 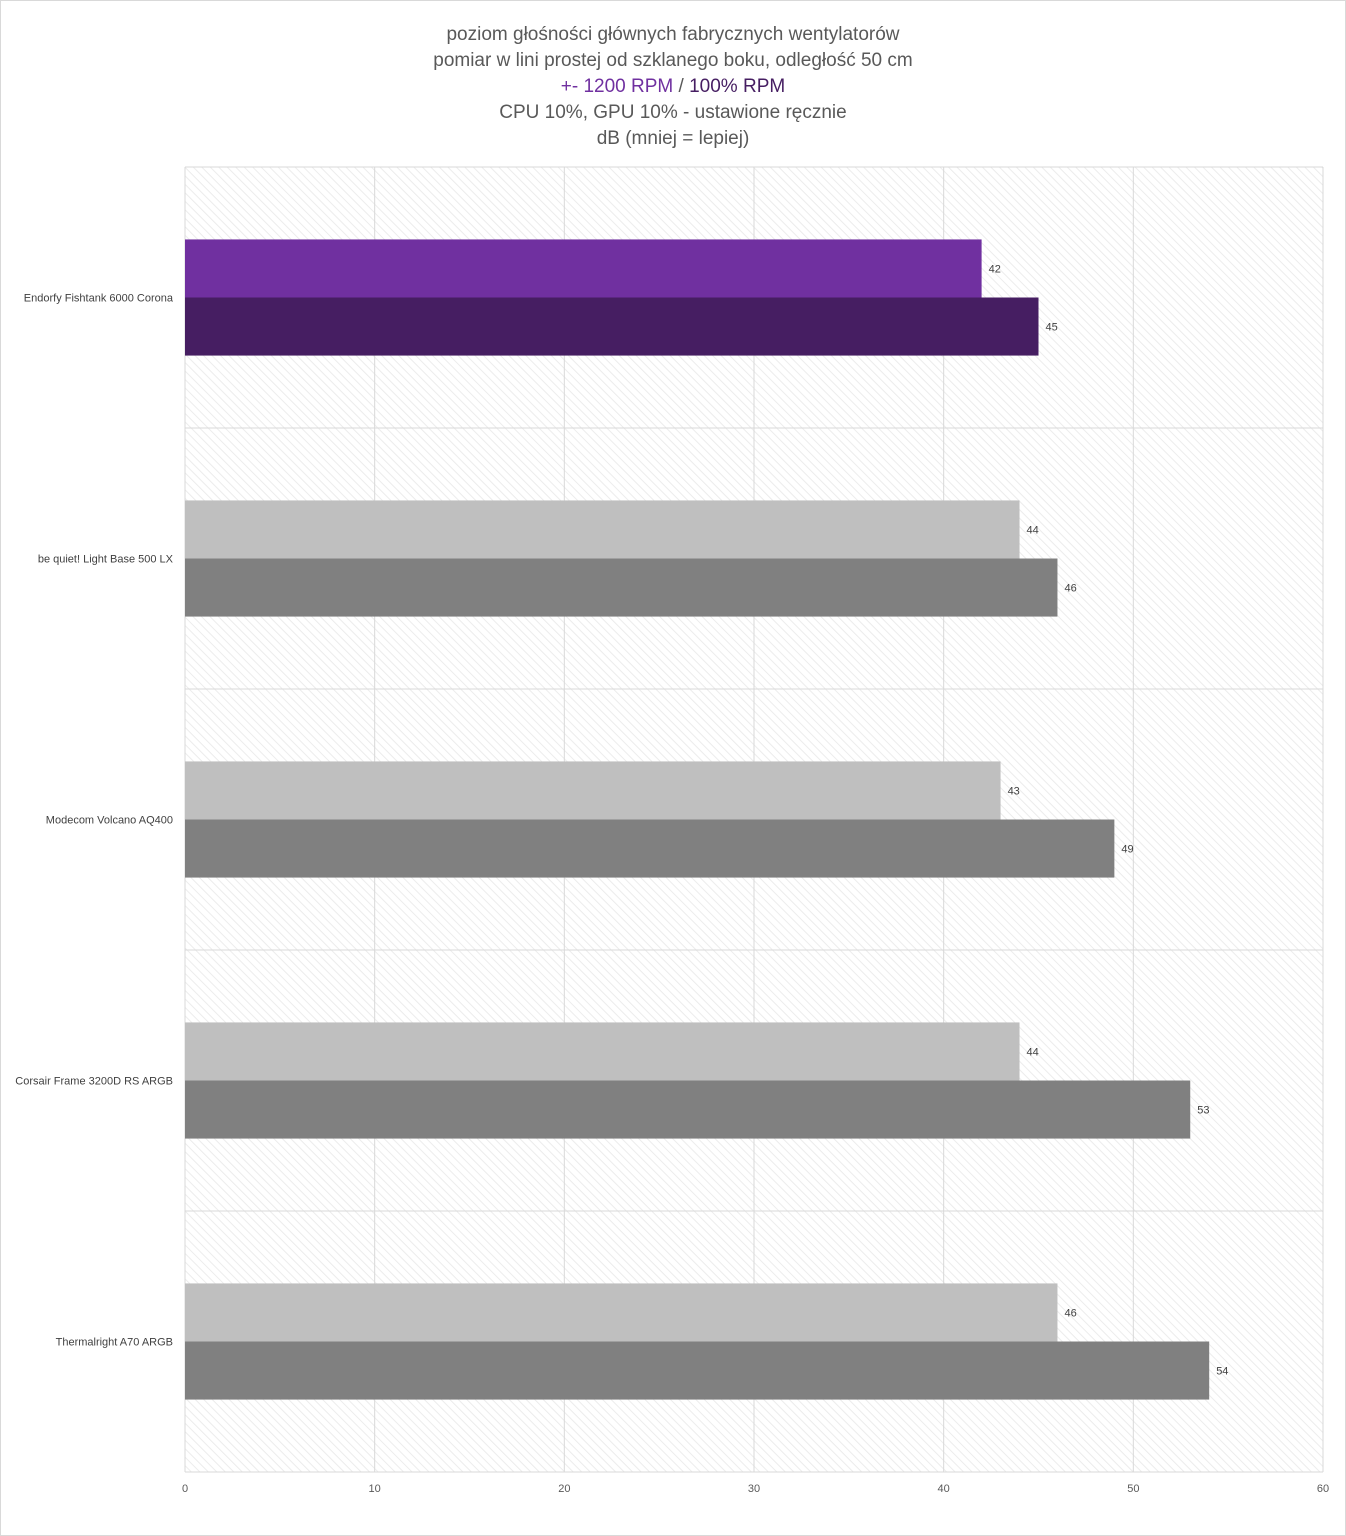 What do you see at coordinates (673, 138) in the screenshot?
I see `chart-subtitle-line-2: dB (mniej = lepiej)` at bounding box center [673, 138].